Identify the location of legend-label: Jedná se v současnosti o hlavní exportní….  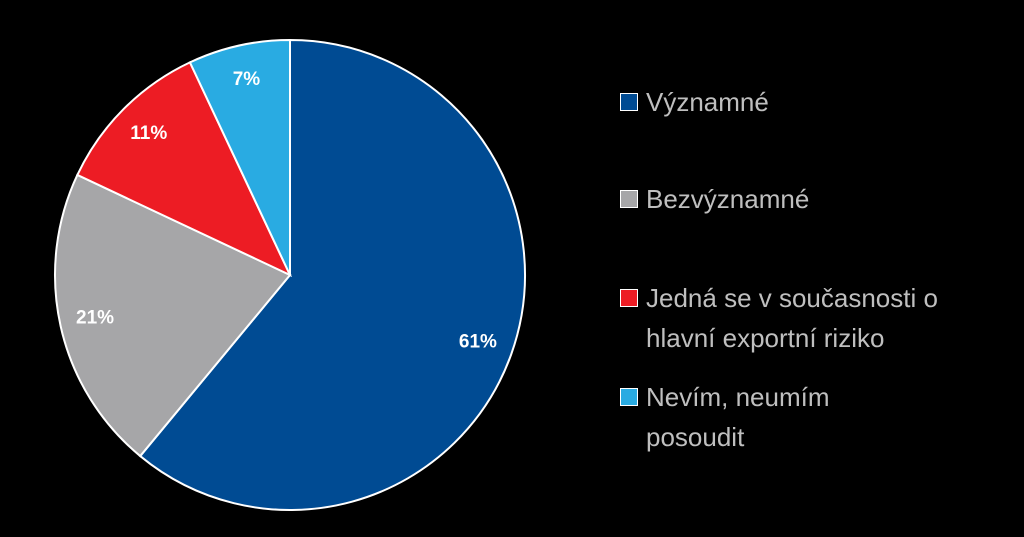
(792, 318).